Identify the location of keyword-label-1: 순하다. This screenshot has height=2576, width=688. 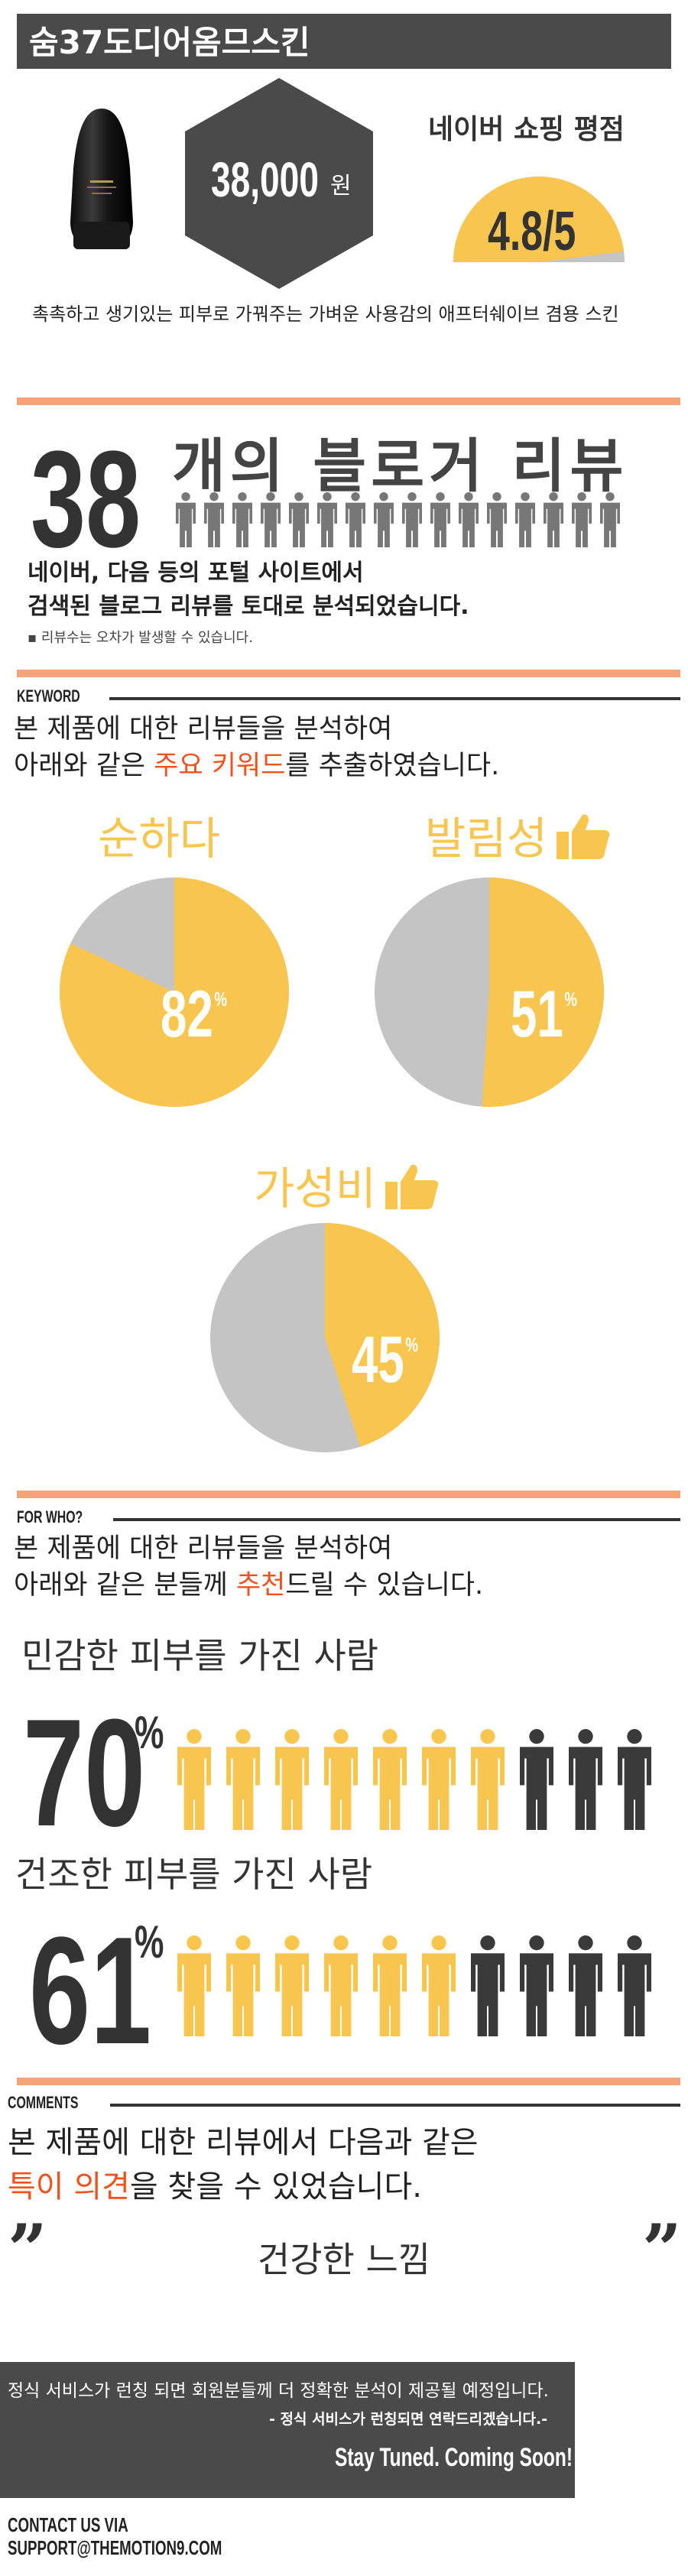
(160, 839).